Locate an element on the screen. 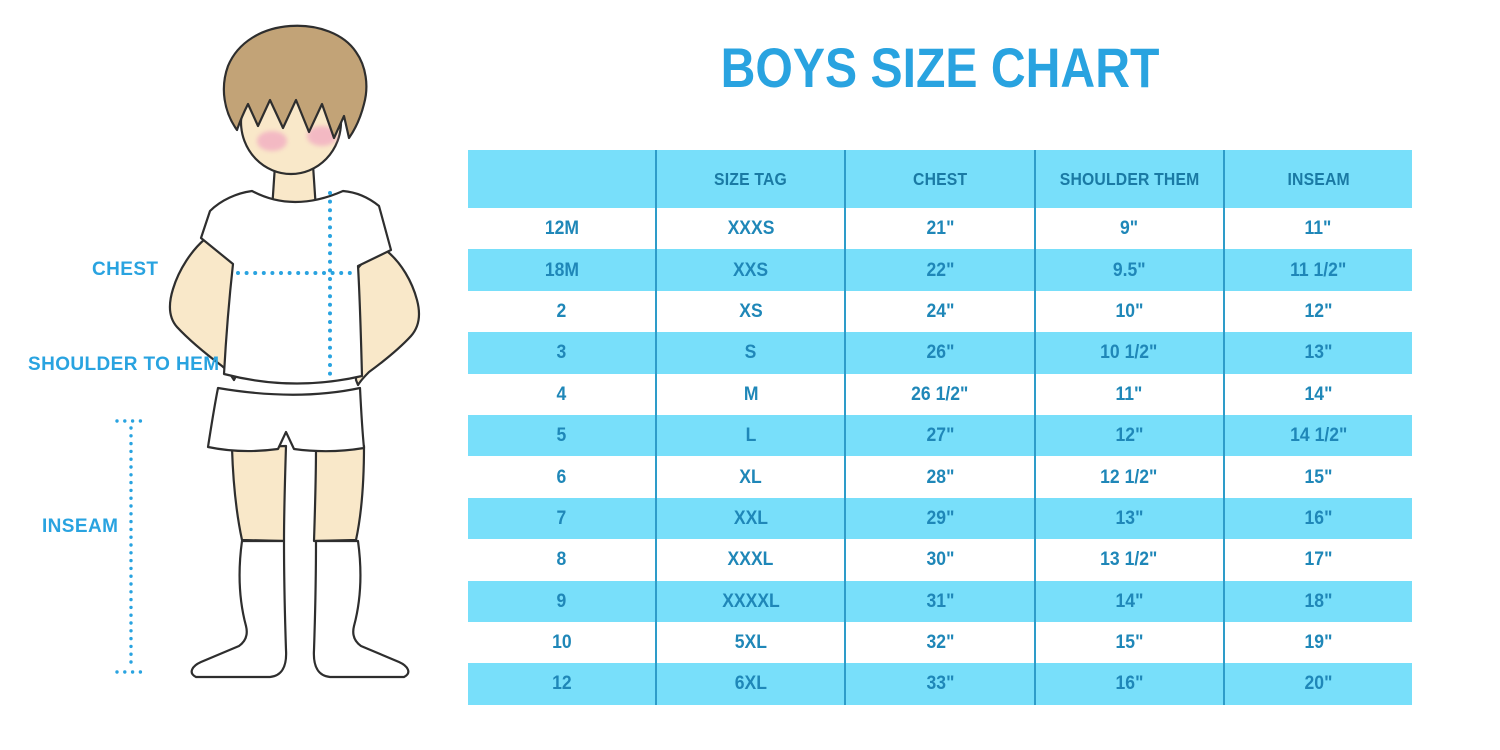  table-header-cell-chest: CHEST is located at coordinates (938, 179).